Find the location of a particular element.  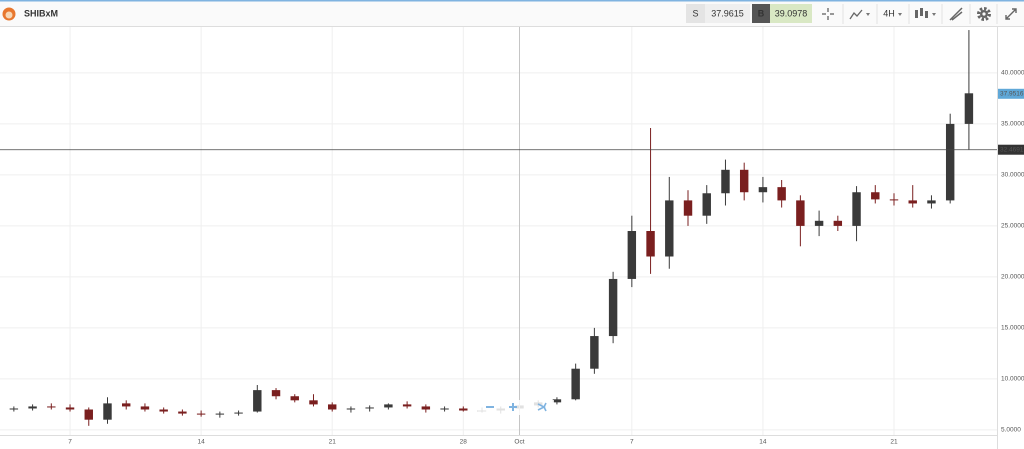

buy-label: B is located at coordinates (761, 13).